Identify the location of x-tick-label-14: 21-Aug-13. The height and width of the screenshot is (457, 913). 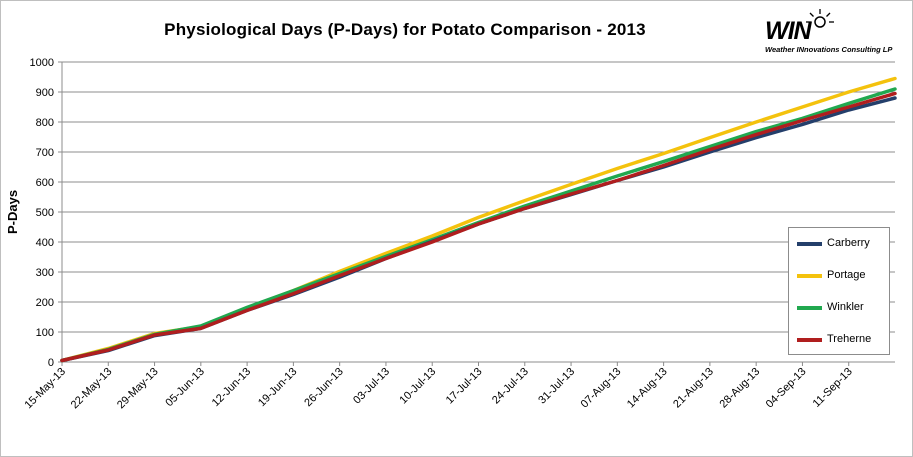
(693, 388).